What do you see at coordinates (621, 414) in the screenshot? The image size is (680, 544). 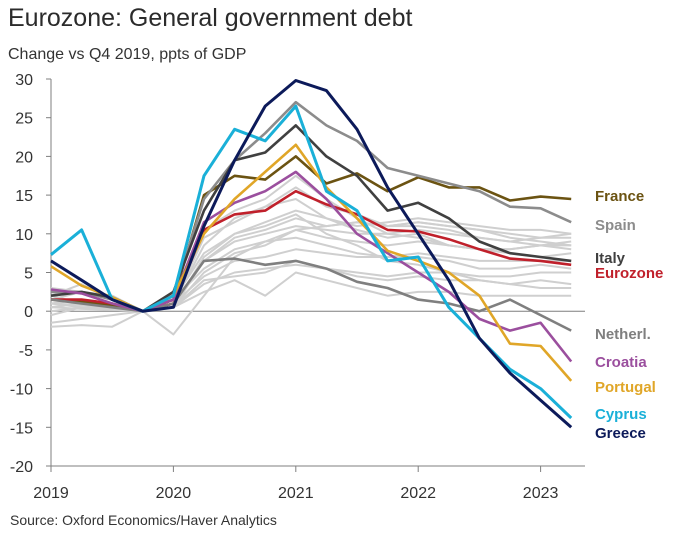 I see `series-label: Cyprus` at bounding box center [621, 414].